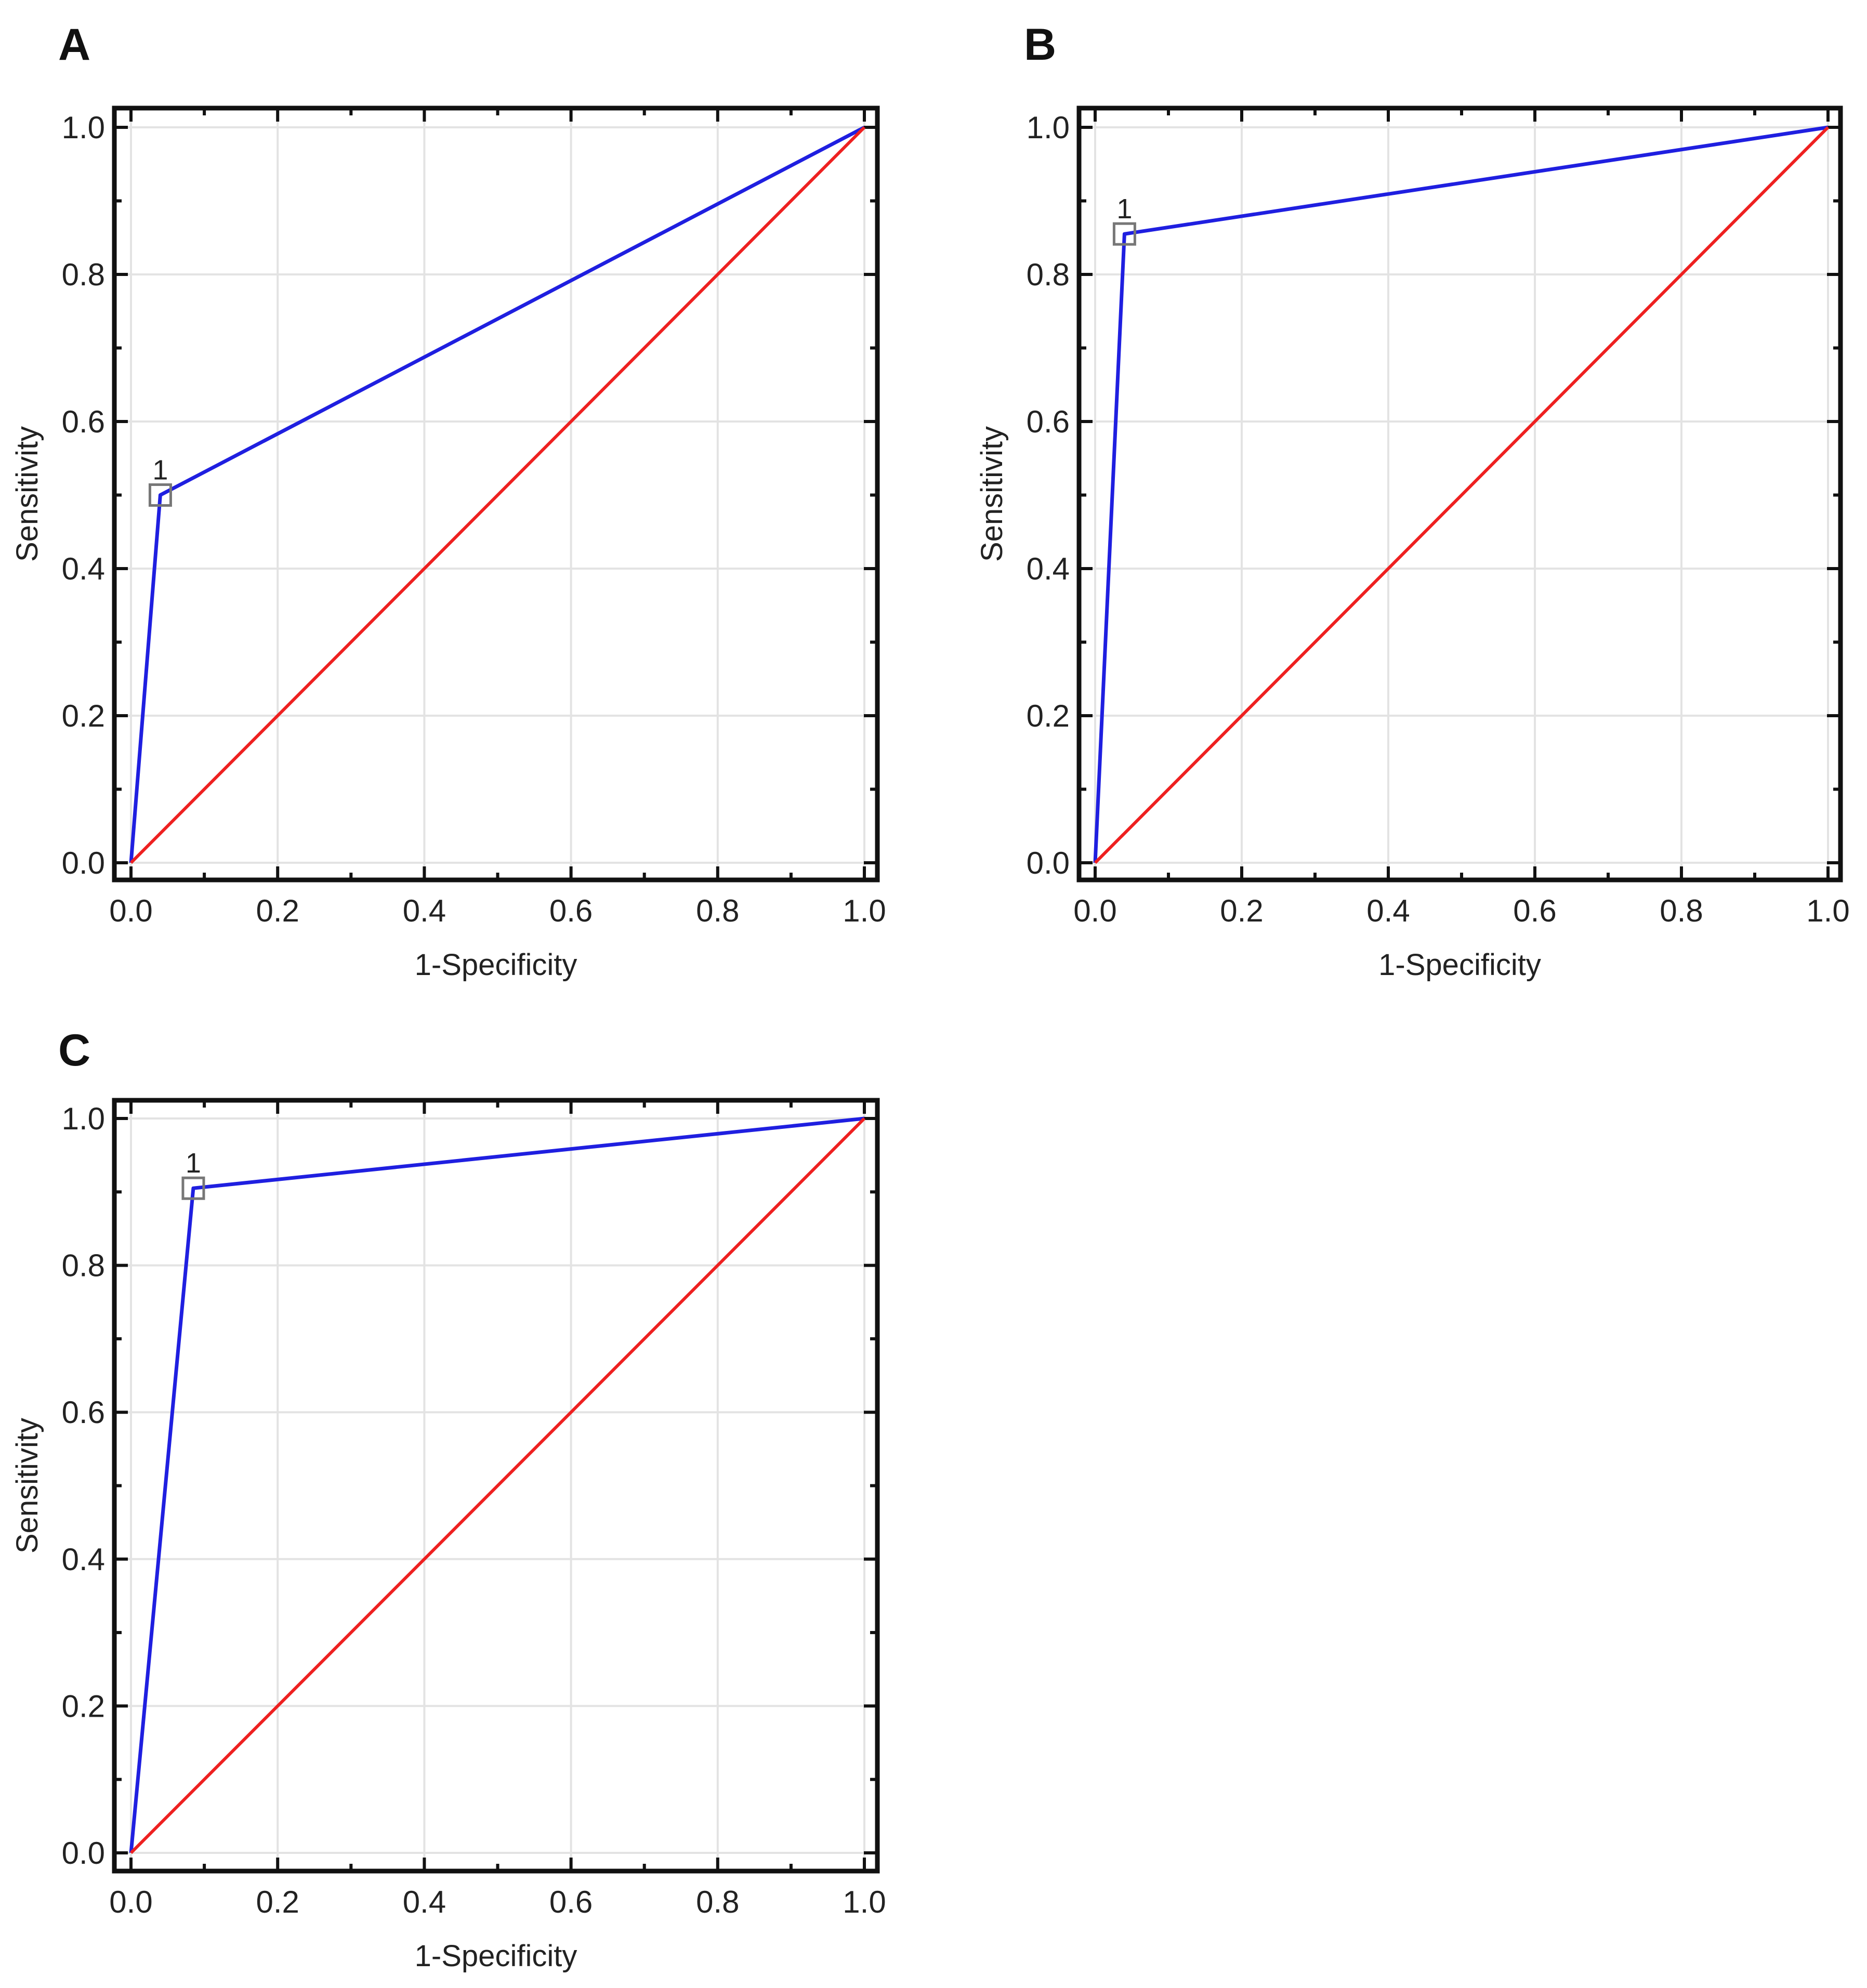 The width and height of the screenshot is (1867, 1988). I want to click on panel-a-letter: A, so click(74, 45).